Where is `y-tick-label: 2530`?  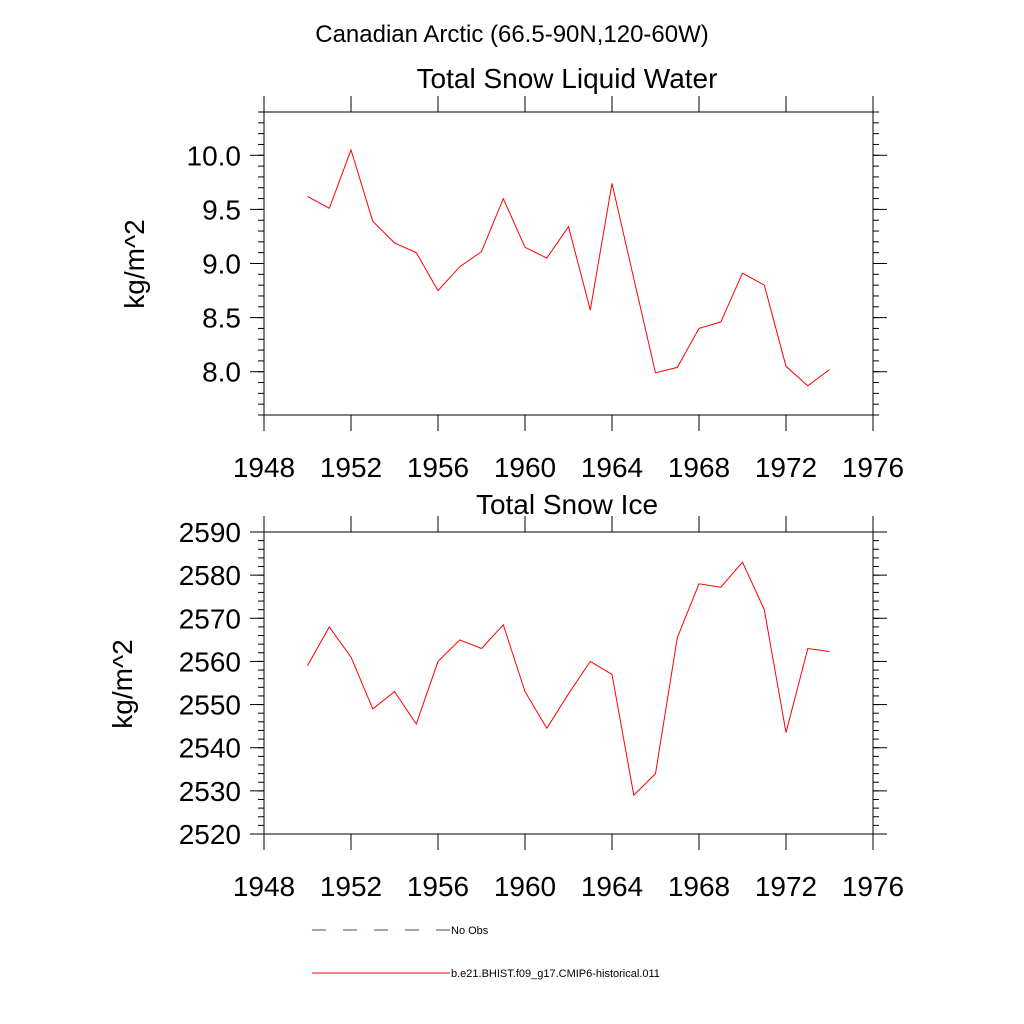 y-tick-label: 2530 is located at coordinates (210, 791).